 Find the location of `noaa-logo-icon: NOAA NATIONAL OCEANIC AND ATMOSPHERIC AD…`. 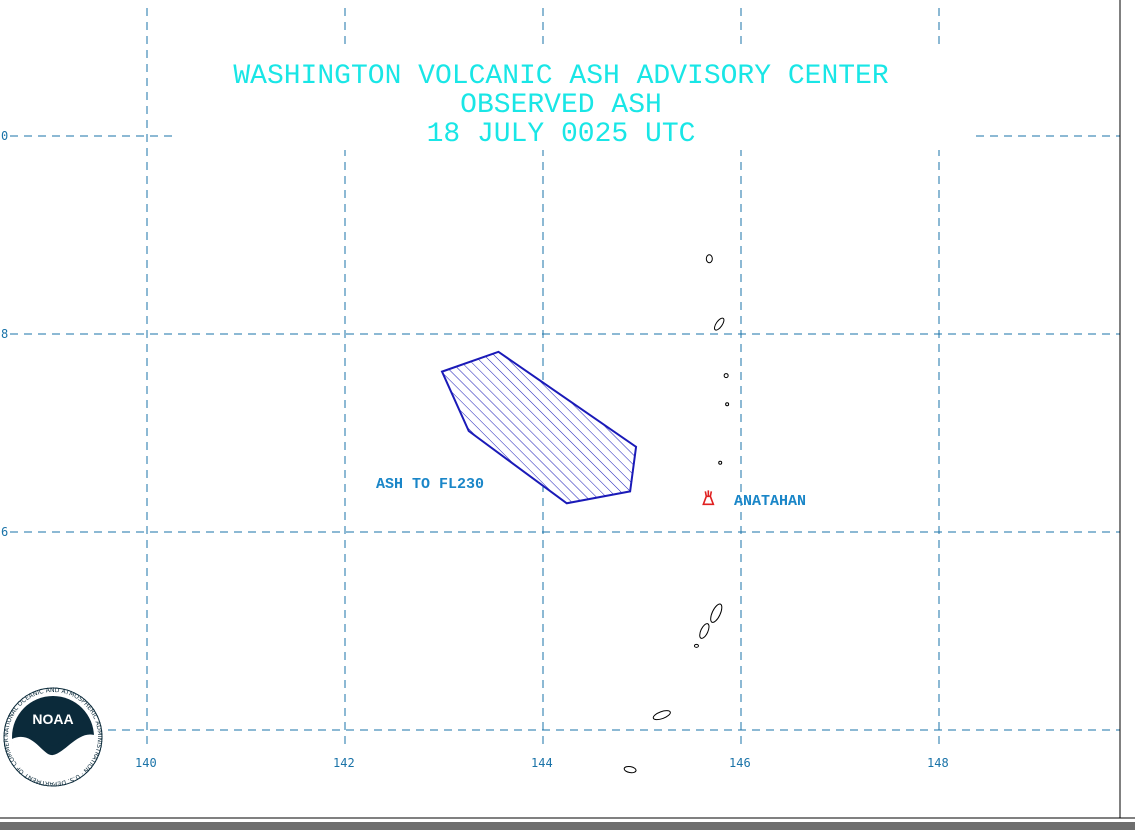

noaa-logo-icon: NOAA NATIONAL OCEANIC AND ATMOSPHERIC AD… is located at coordinates (53, 737).